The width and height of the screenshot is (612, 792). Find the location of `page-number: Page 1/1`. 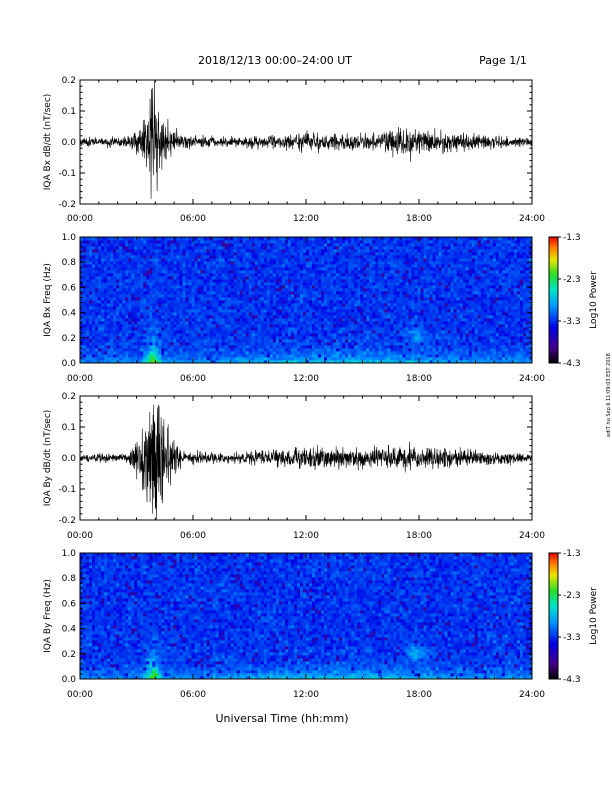

page-number: Page 1/1 is located at coordinates (503, 60).